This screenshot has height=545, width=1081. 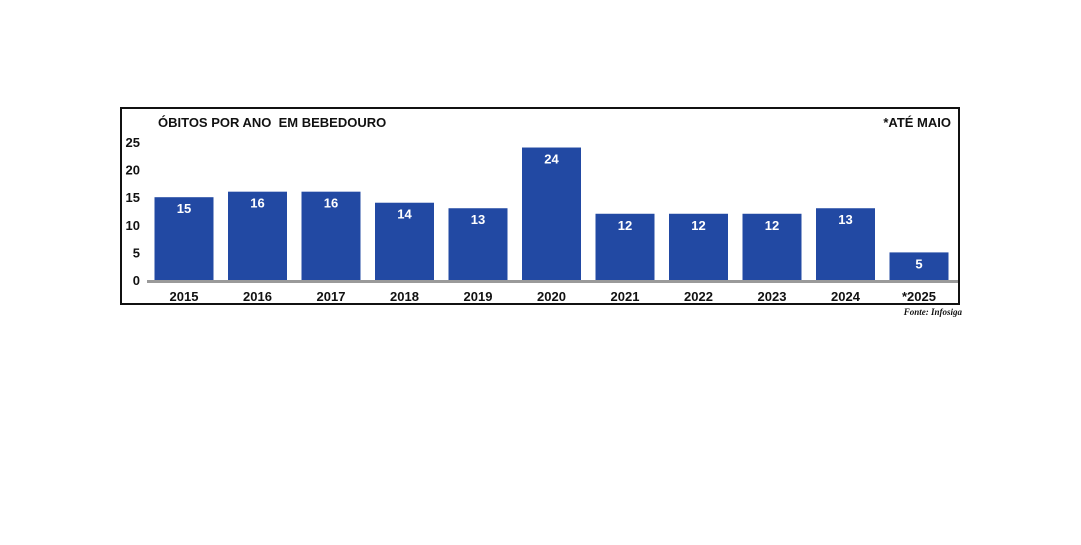 I want to click on y-tick-label: 25, so click(x=133, y=142).